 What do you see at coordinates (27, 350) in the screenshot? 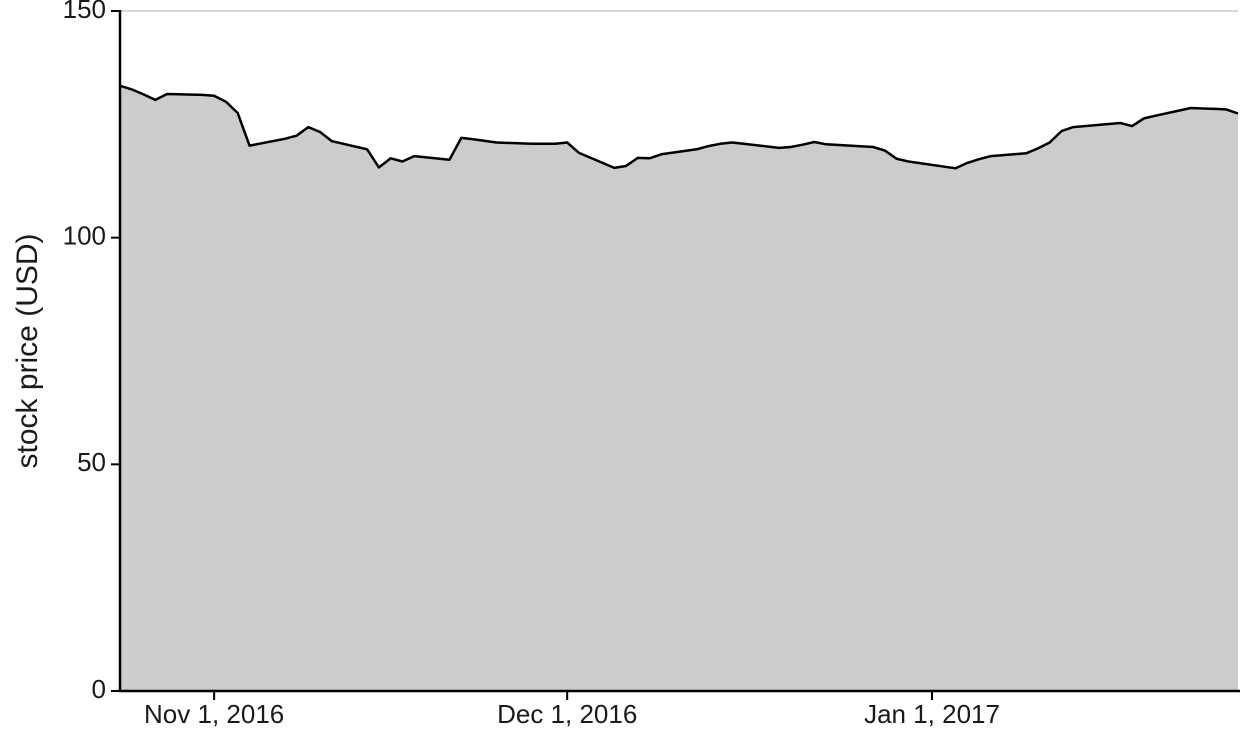
I see `y-axis-title: stock price (USD)` at bounding box center [27, 350].